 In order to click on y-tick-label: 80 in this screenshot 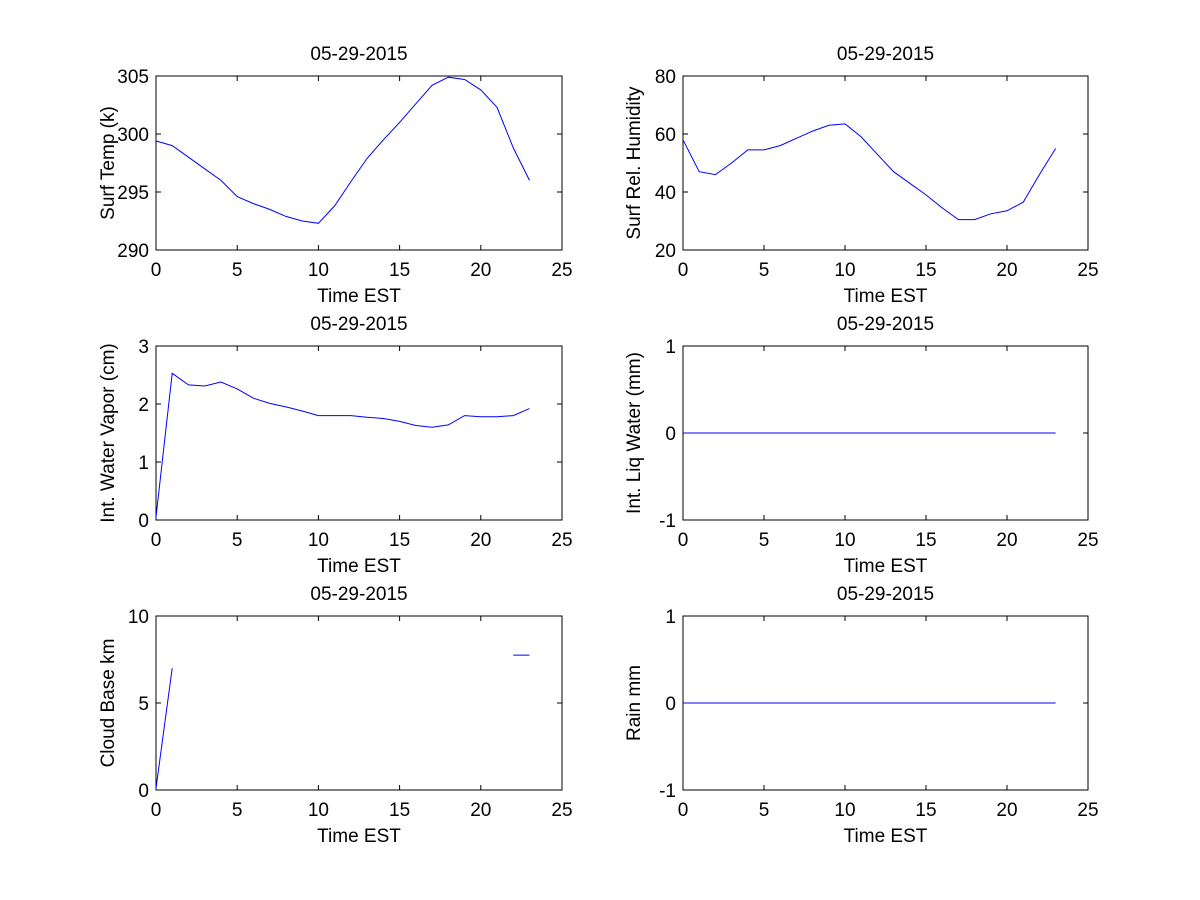, I will do `click(665, 77)`.